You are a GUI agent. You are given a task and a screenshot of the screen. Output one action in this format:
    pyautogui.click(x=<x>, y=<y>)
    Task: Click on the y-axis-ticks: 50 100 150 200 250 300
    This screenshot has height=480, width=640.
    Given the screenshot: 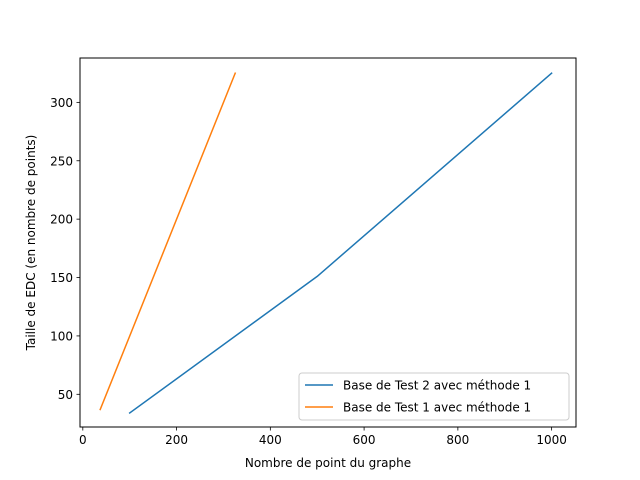 What is the action you would take?
    pyautogui.click(x=65, y=249)
    